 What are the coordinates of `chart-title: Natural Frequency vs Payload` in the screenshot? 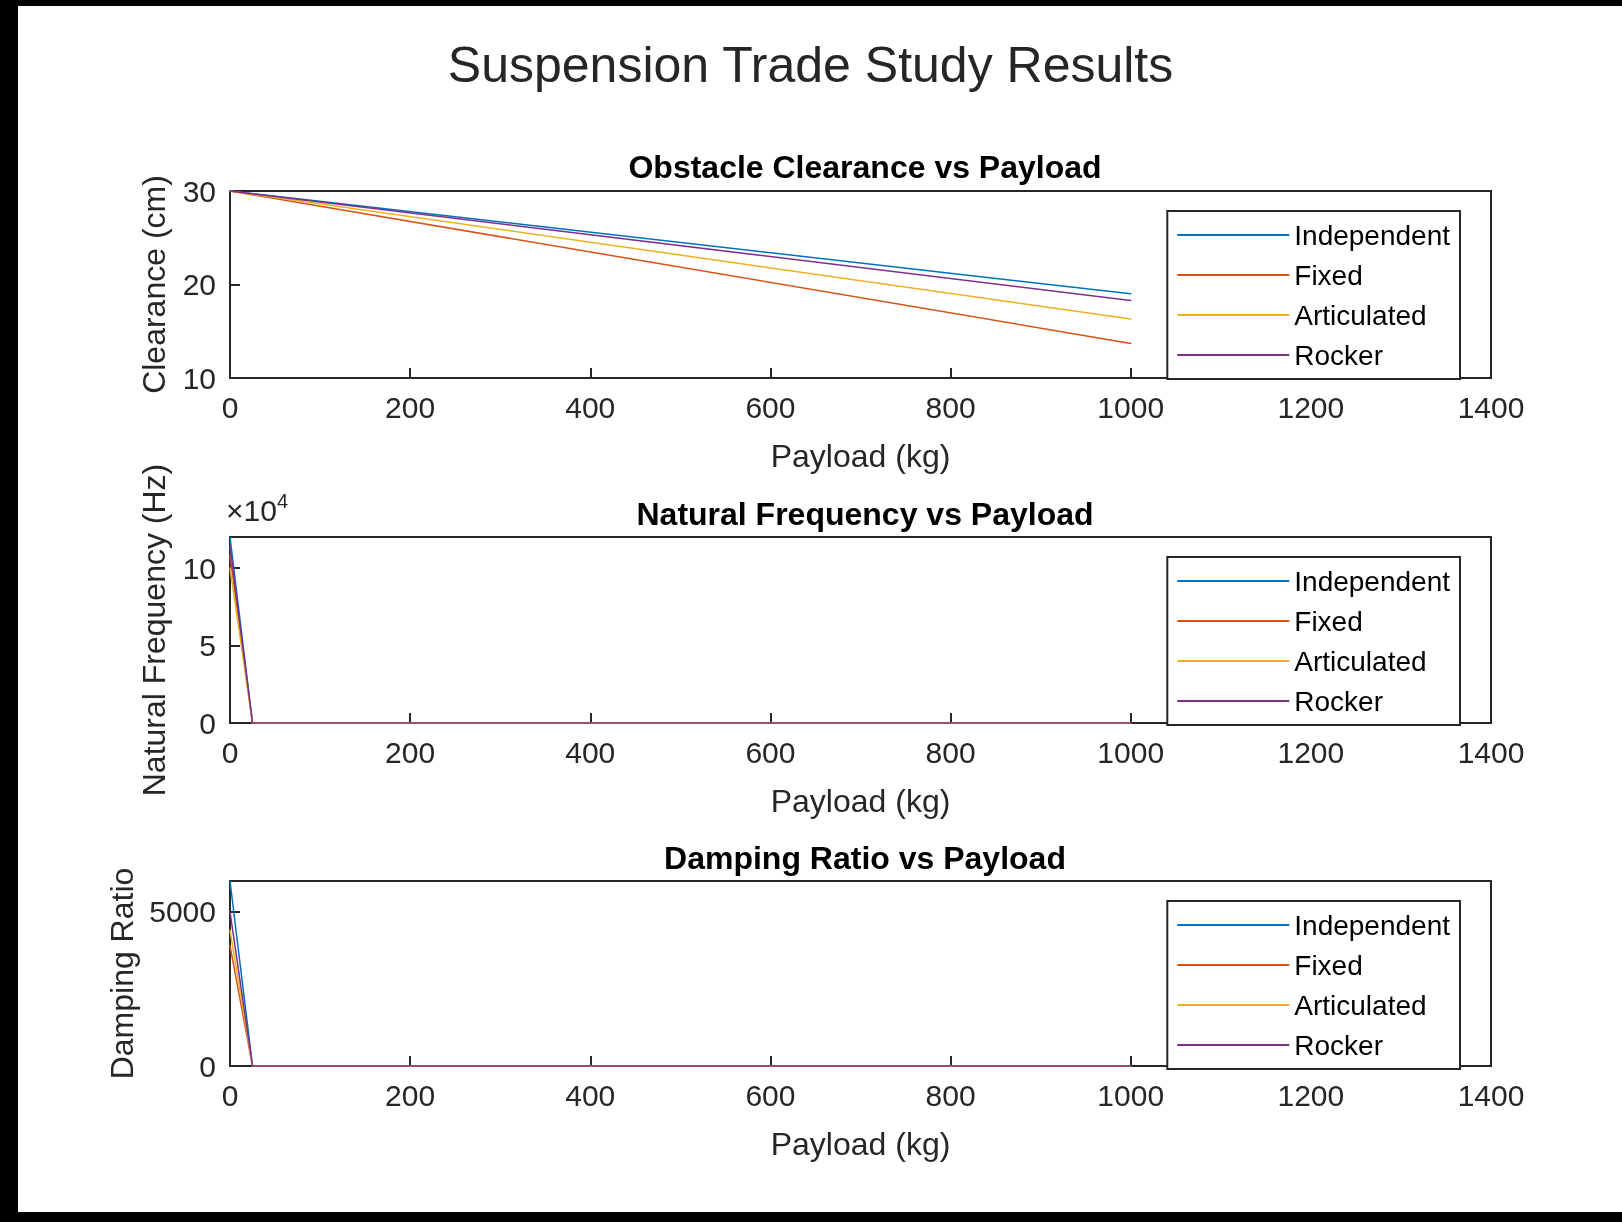 It's located at (865, 514).